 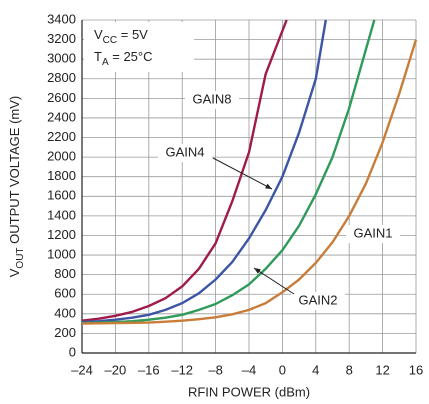 I want to click on series-label: GAIN1, so click(x=372, y=232).